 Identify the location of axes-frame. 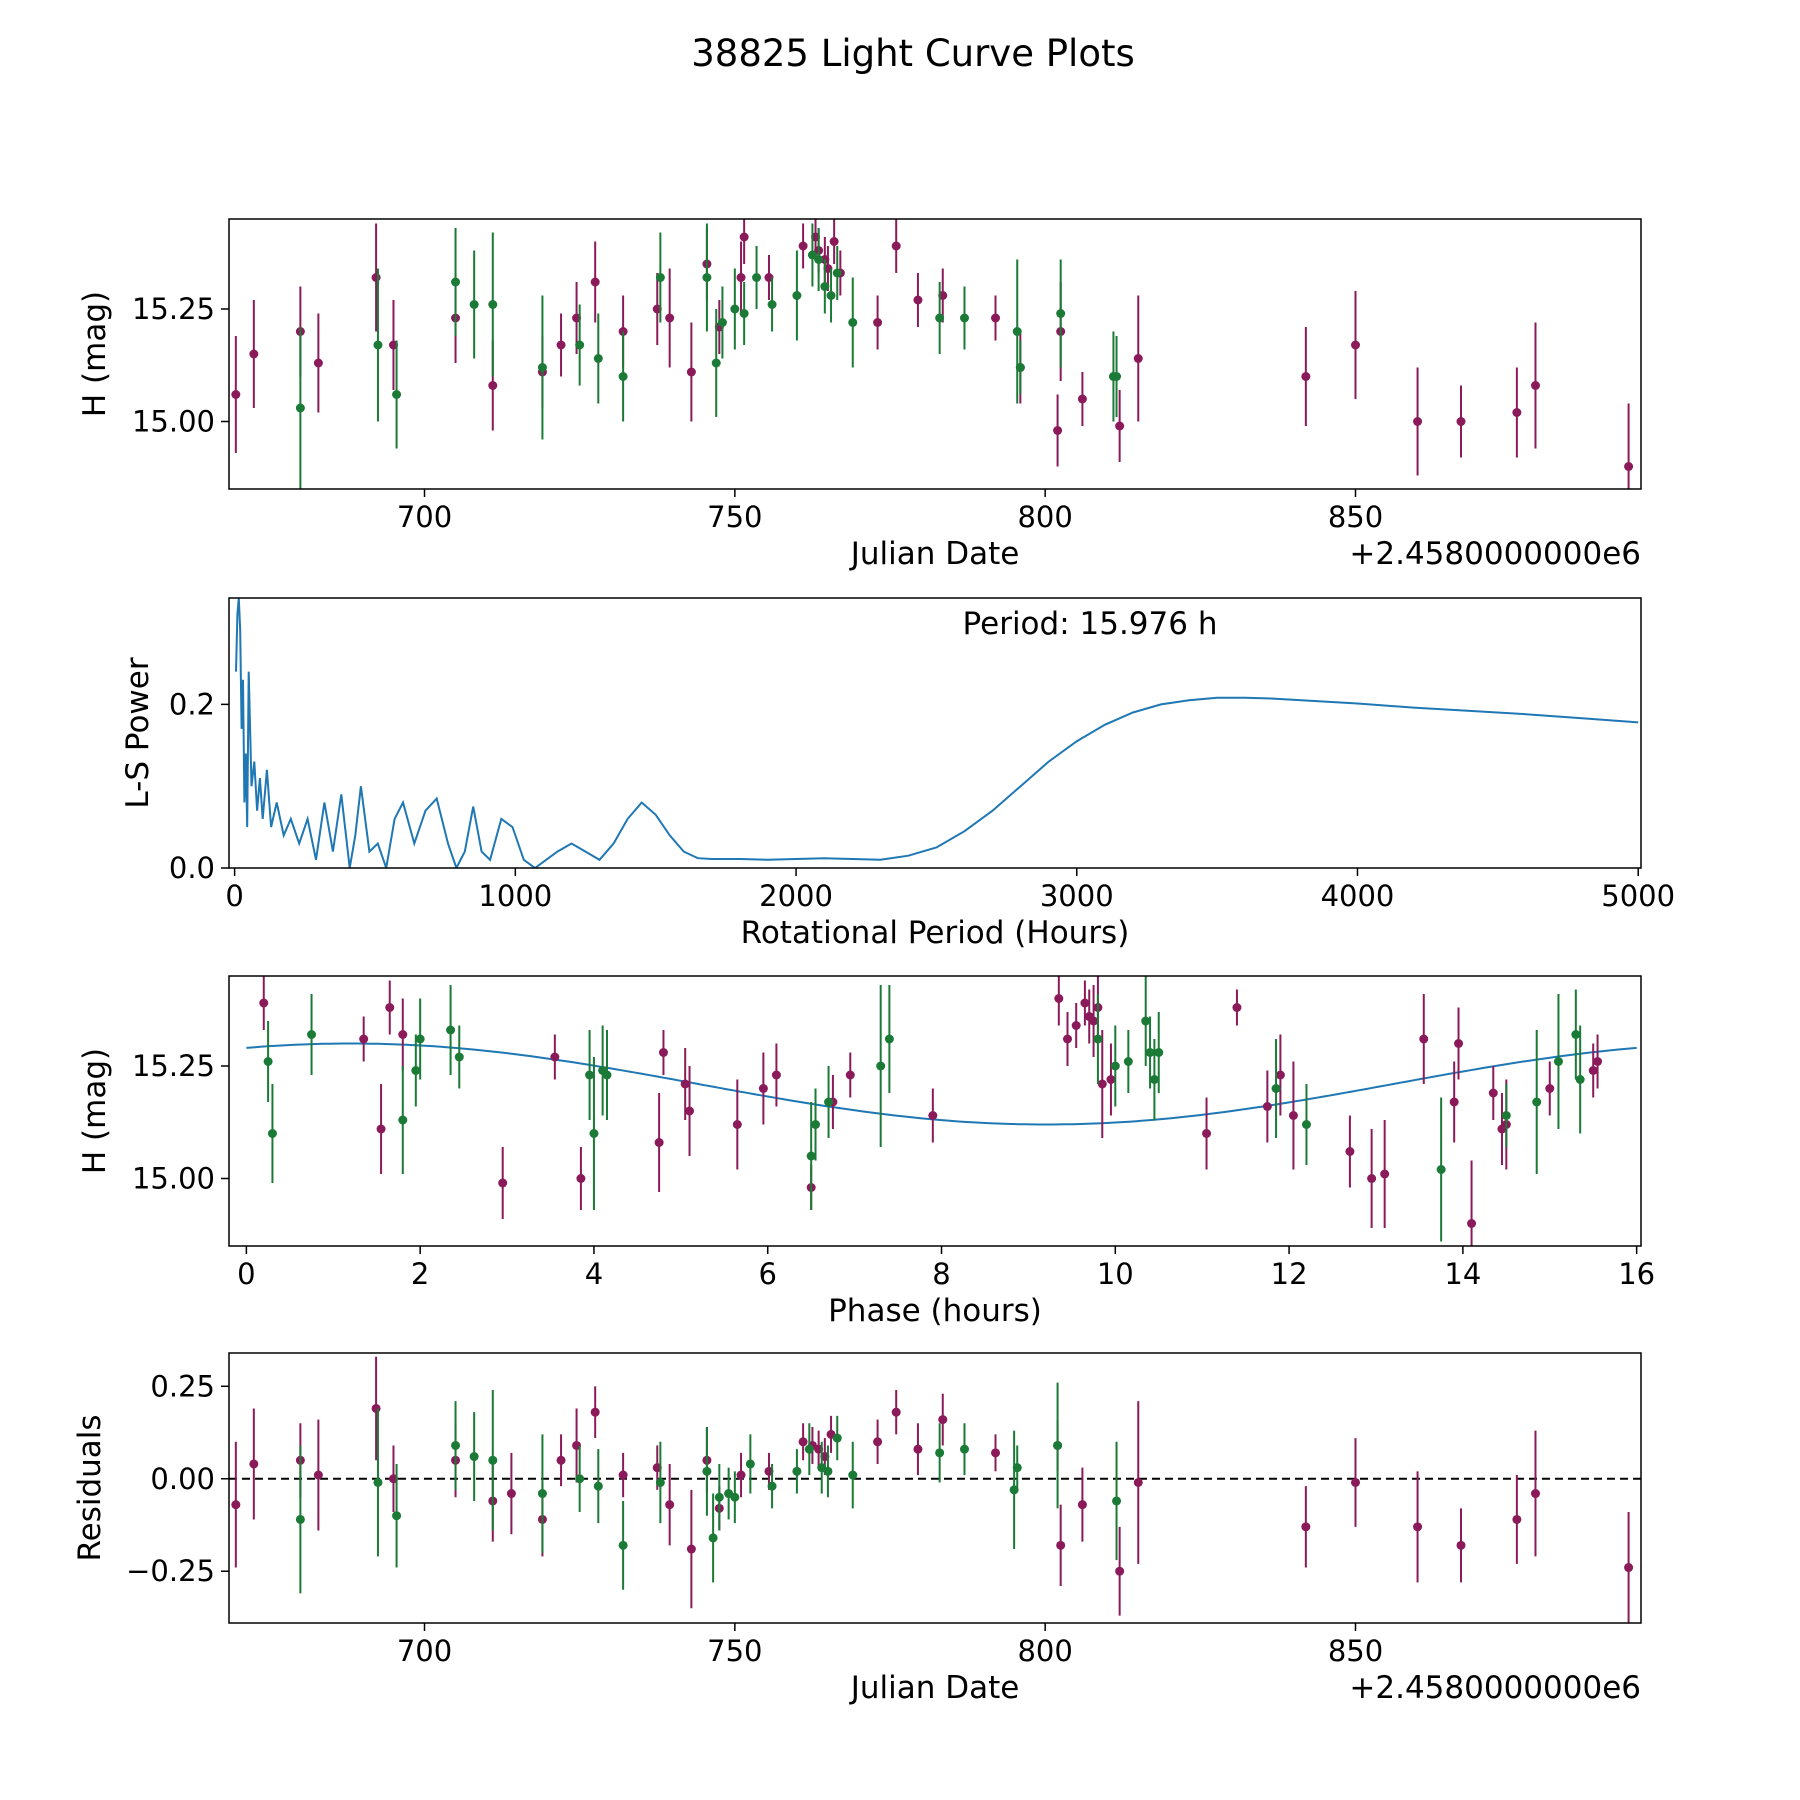
(935, 1111).